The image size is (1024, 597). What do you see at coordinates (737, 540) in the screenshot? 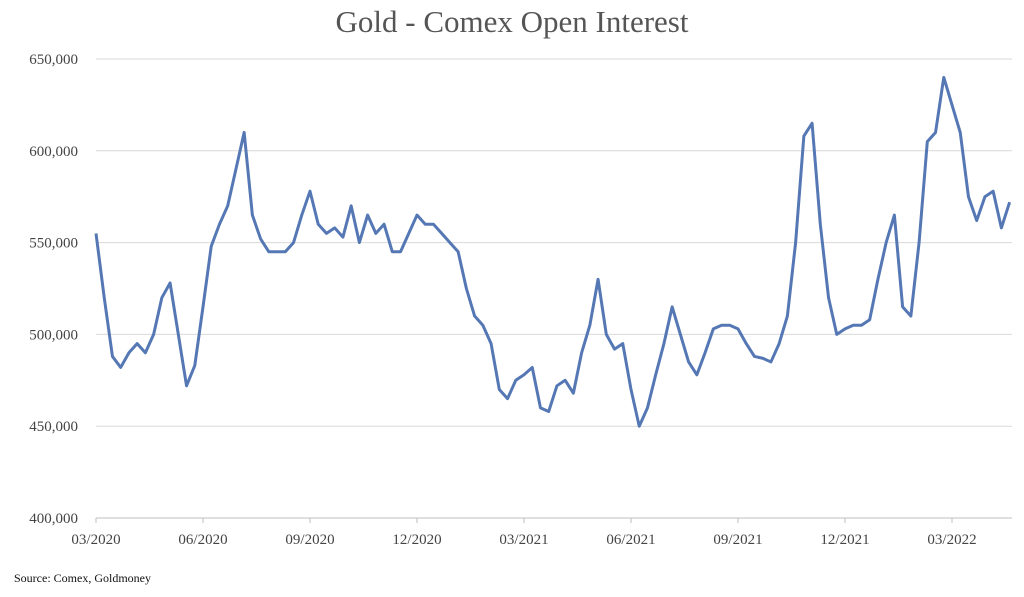
I see `x-tick-label: 09/2021` at bounding box center [737, 540].